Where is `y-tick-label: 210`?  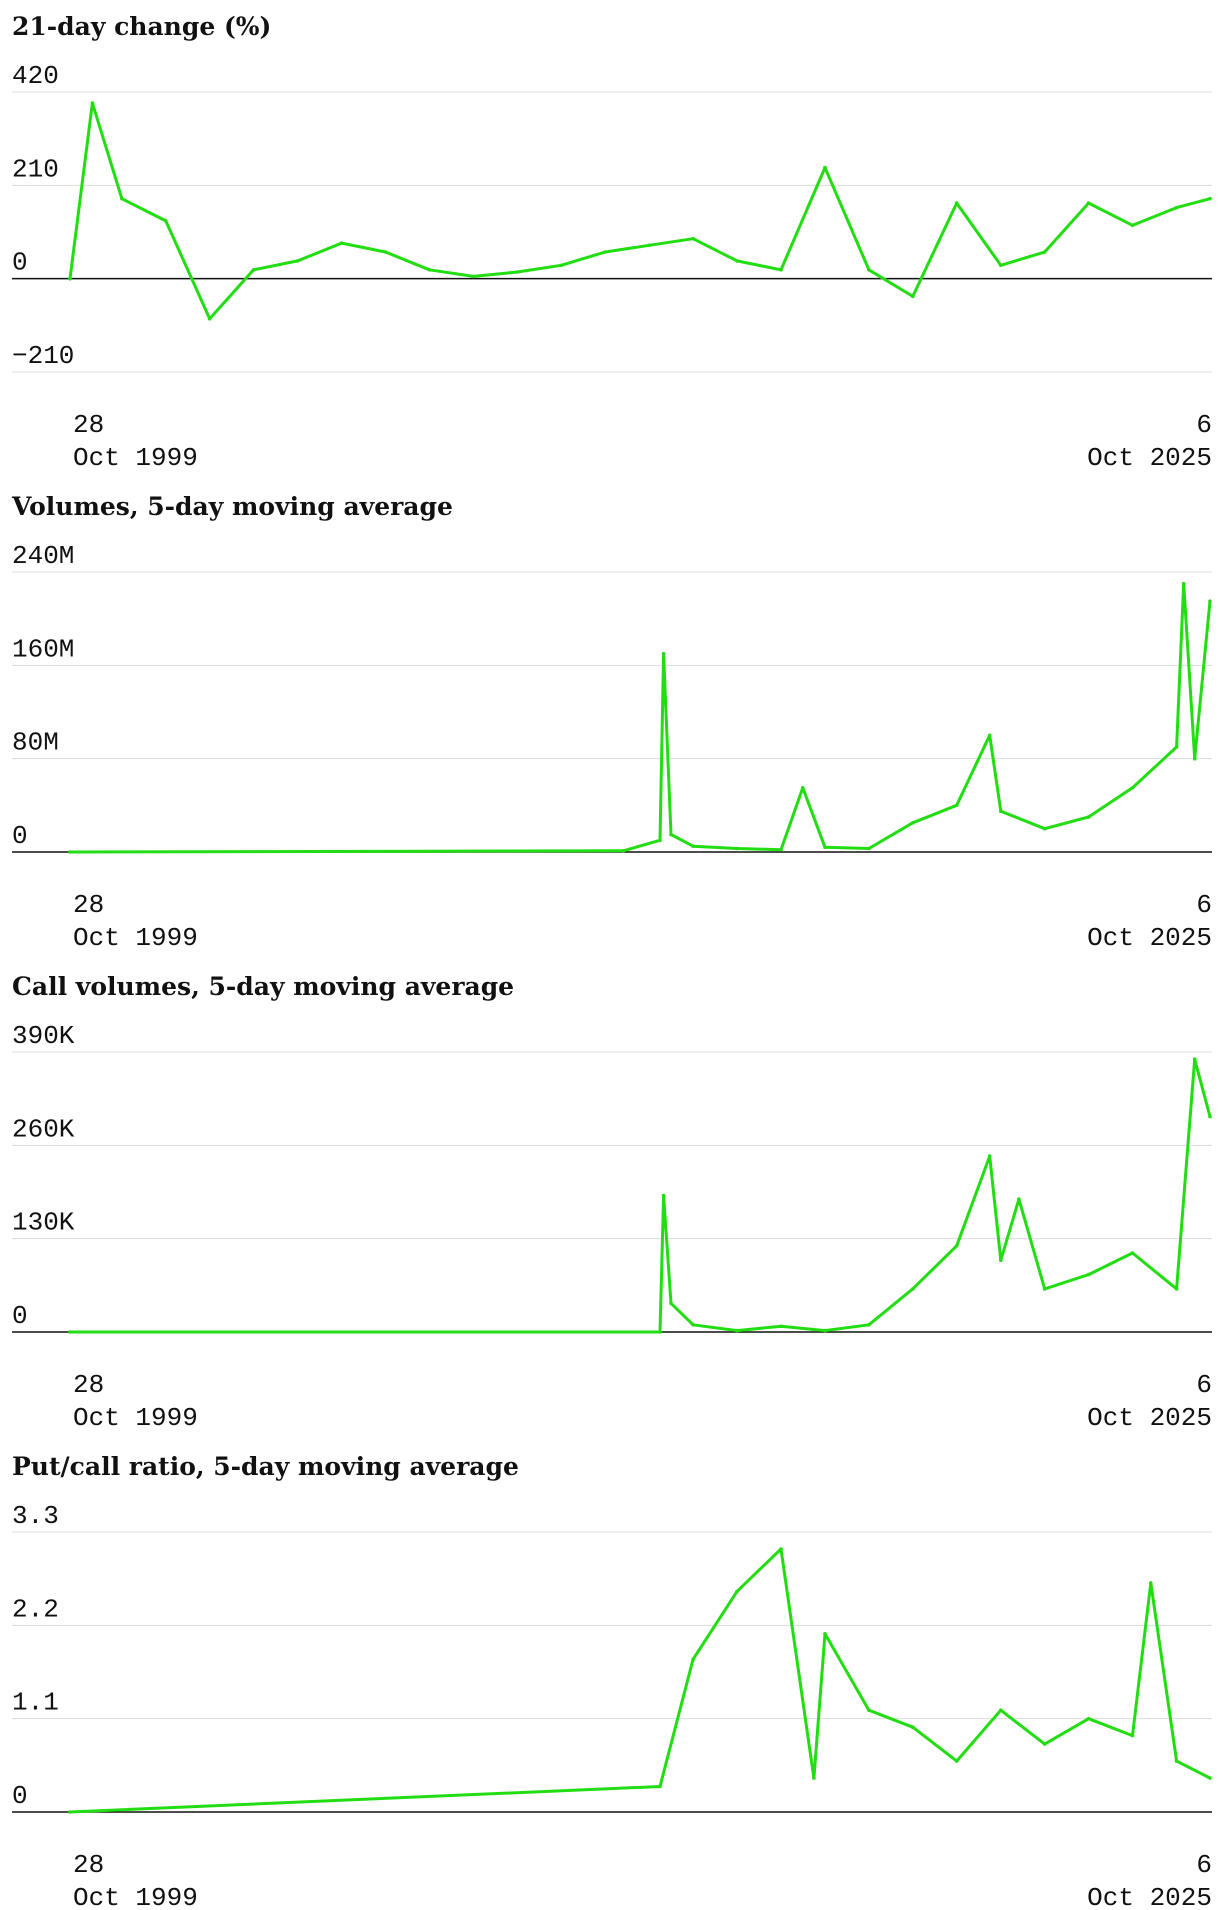 y-tick-label: 210 is located at coordinates (35, 169).